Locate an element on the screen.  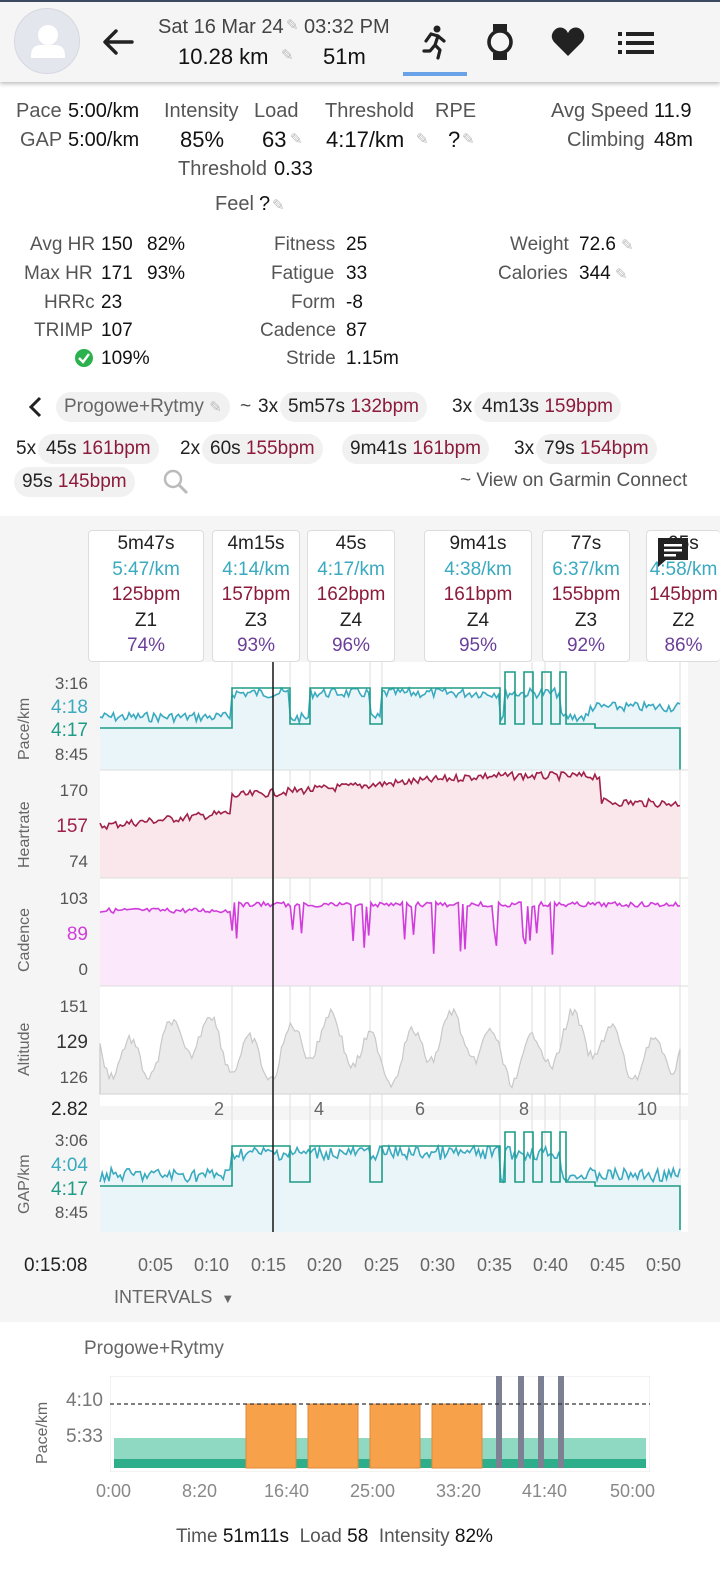
chip-2: 4m13s 159bpm is located at coordinates (547, 407).